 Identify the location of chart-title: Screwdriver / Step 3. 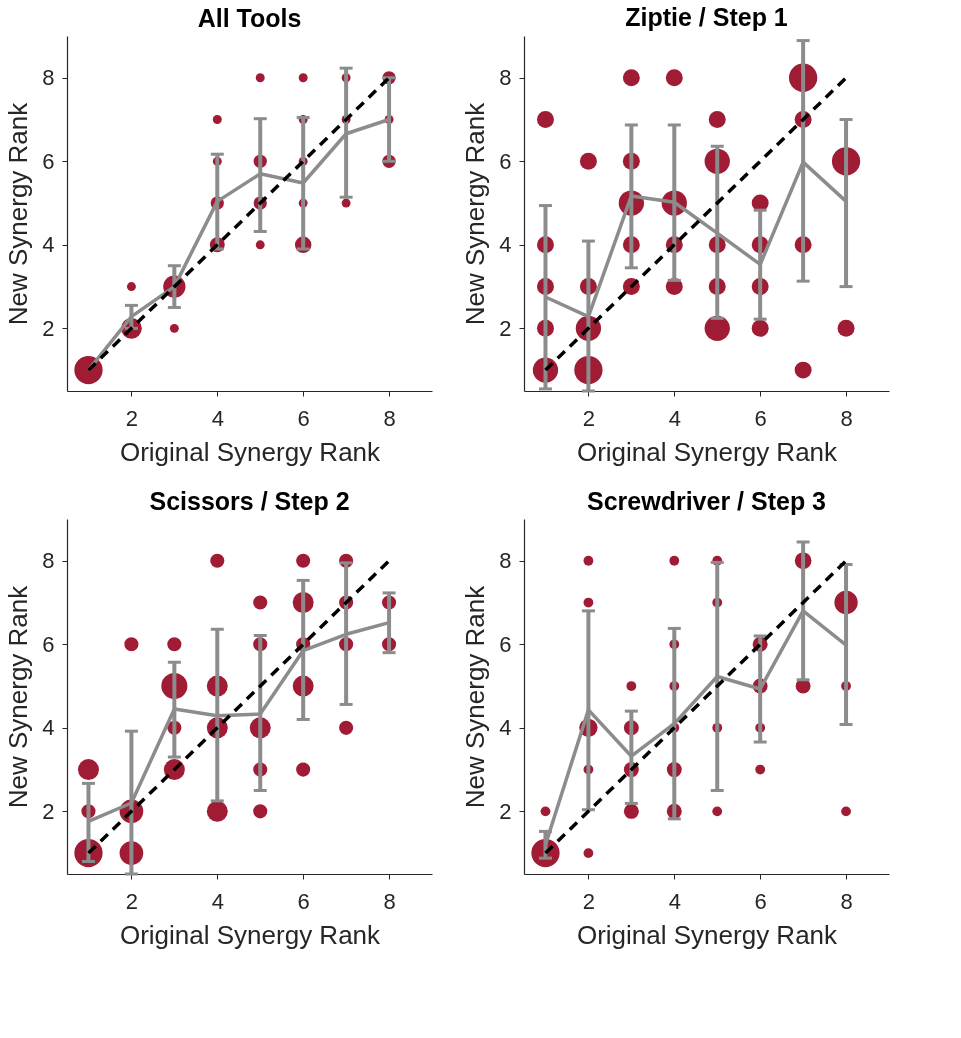
(706, 501).